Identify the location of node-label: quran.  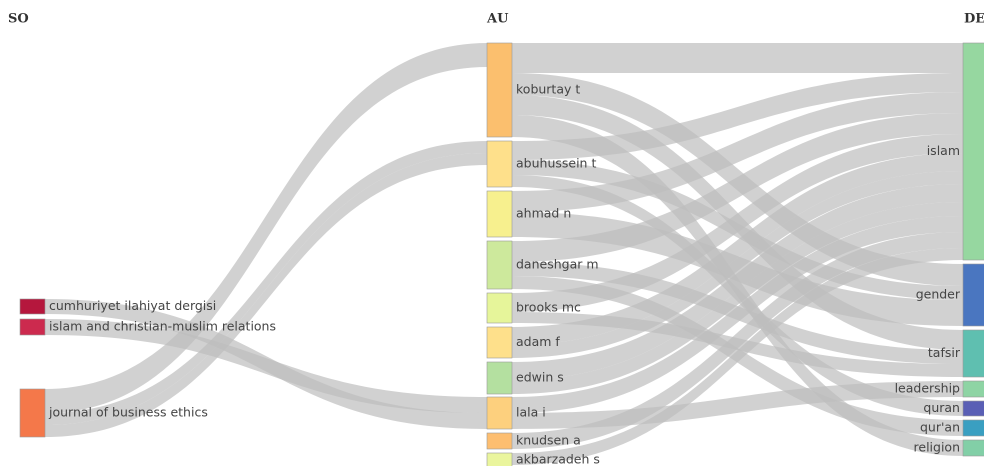
(941, 407).